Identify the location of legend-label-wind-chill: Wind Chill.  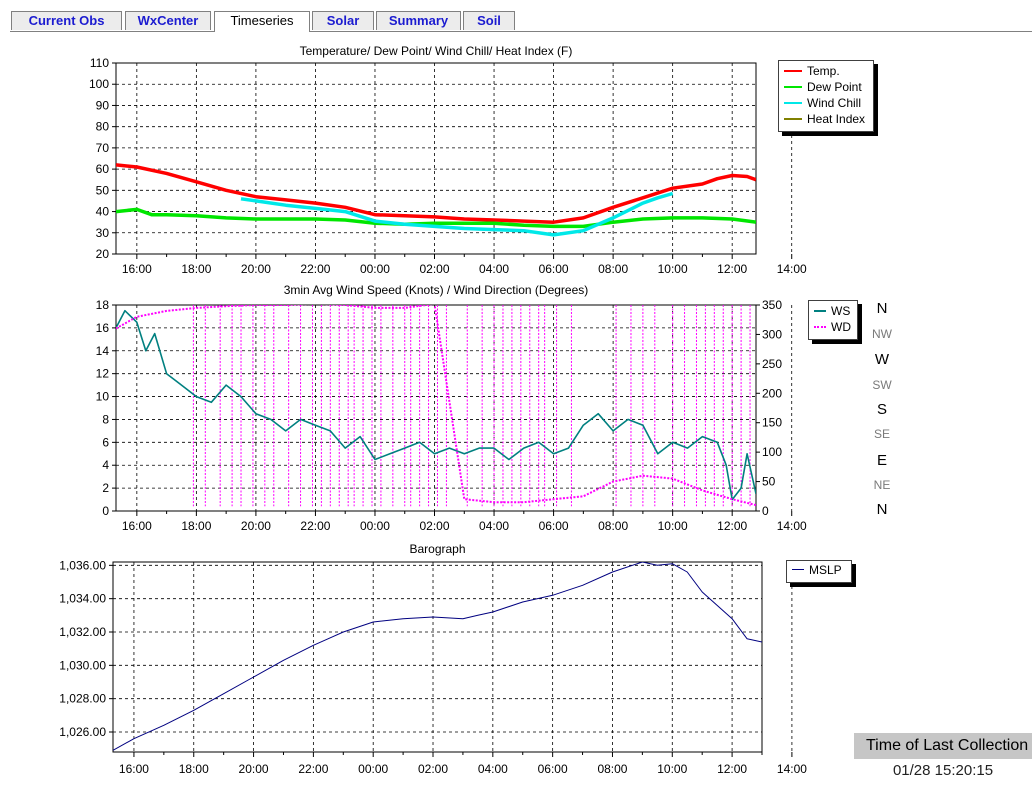
(834, 103).